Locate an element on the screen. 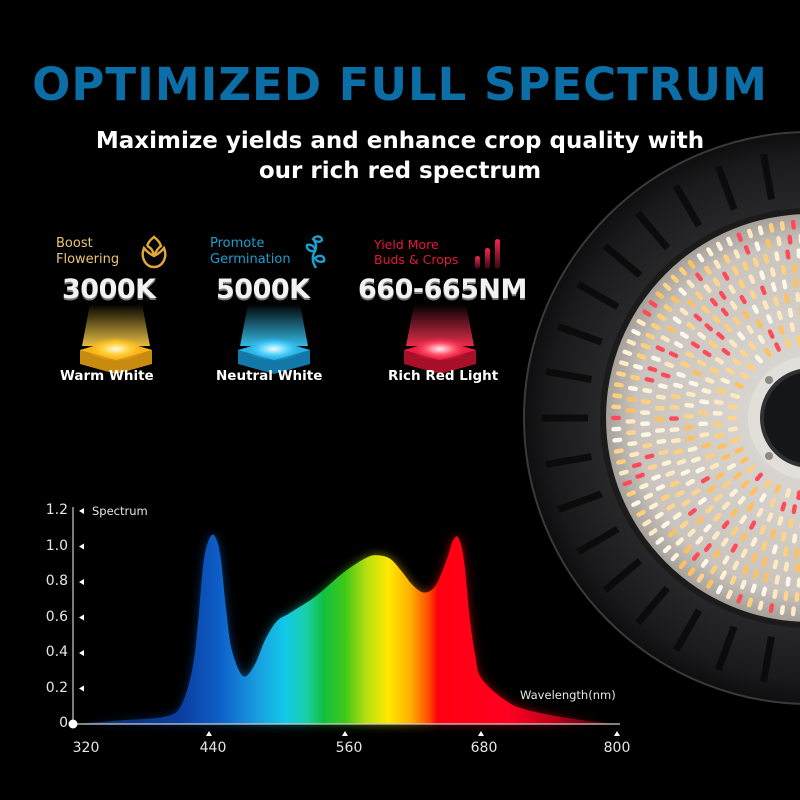 This screenshot has width=800, height=800. y-tick-label: 0.6 is located at coordinates (56, 617).